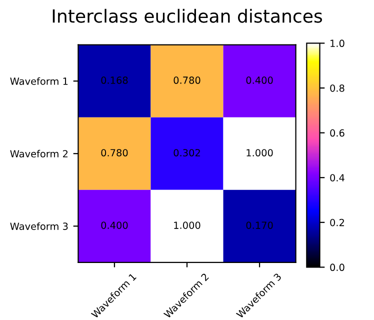 This screenshot has height=320, width=374. What do you see at coordinates (114, 80) in the screenshot?
I see `data-label: 0.168` at bounding box center [114, 80].